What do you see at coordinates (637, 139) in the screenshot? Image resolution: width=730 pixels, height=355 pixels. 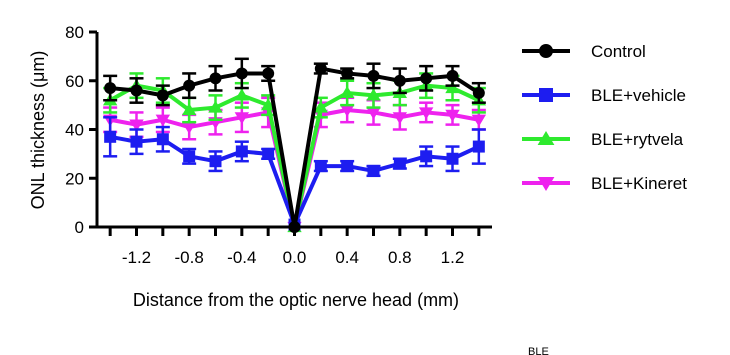 I see `legend-label: BLE+rytvela` at bounding box center [637, 139].